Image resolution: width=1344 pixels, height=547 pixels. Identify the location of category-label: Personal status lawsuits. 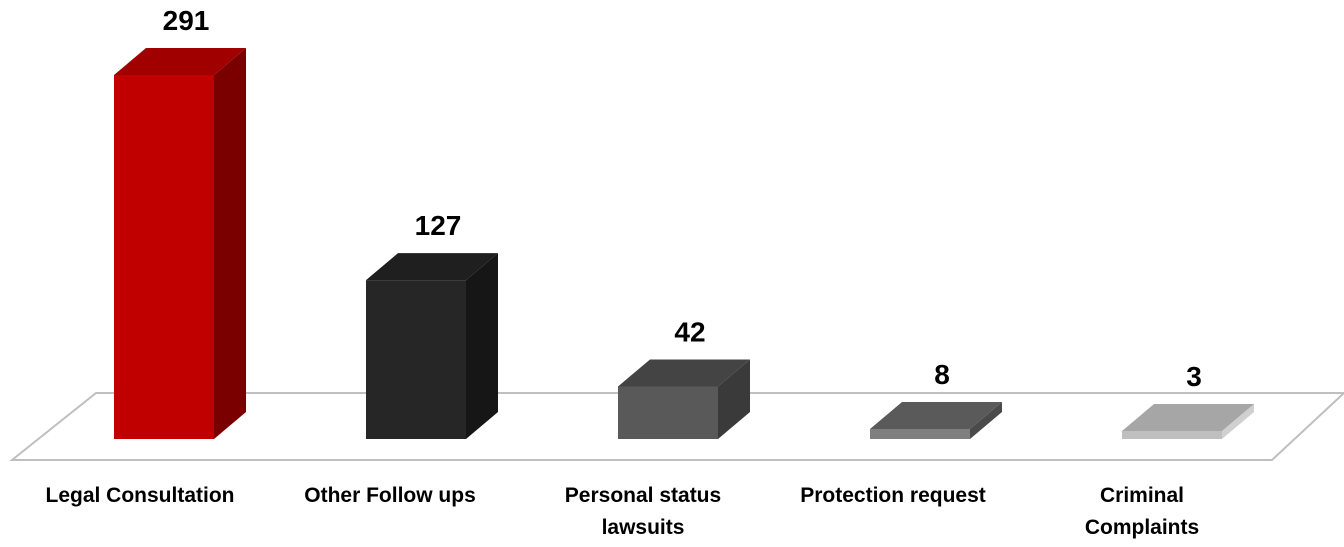
(643, 511).